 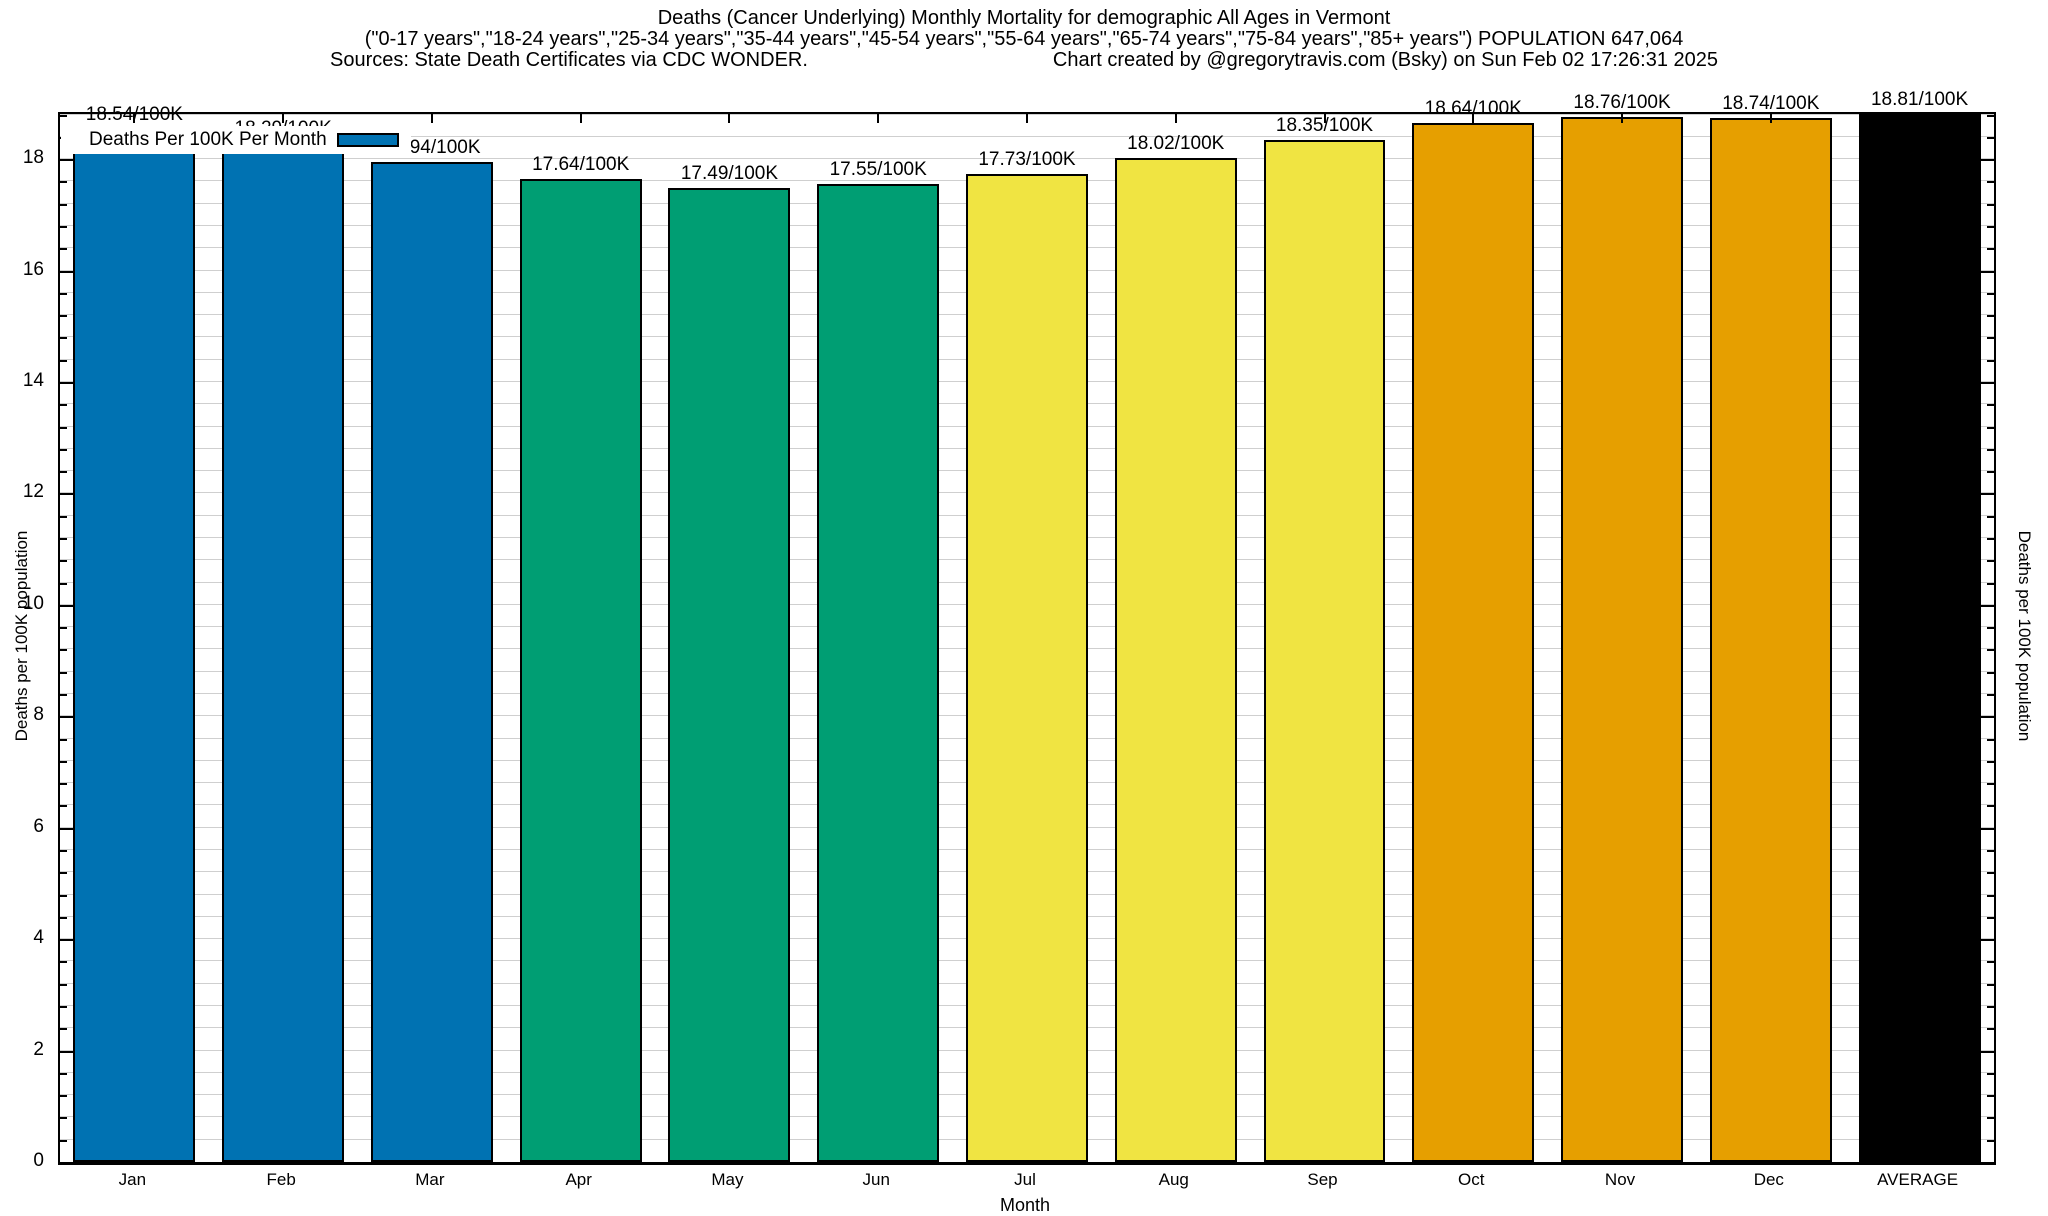 What do you see at coordinates (581, 165) in the screenshot?
I see `bar-value-label-apr: 17.64/100K` at bounding box center [581, 165].